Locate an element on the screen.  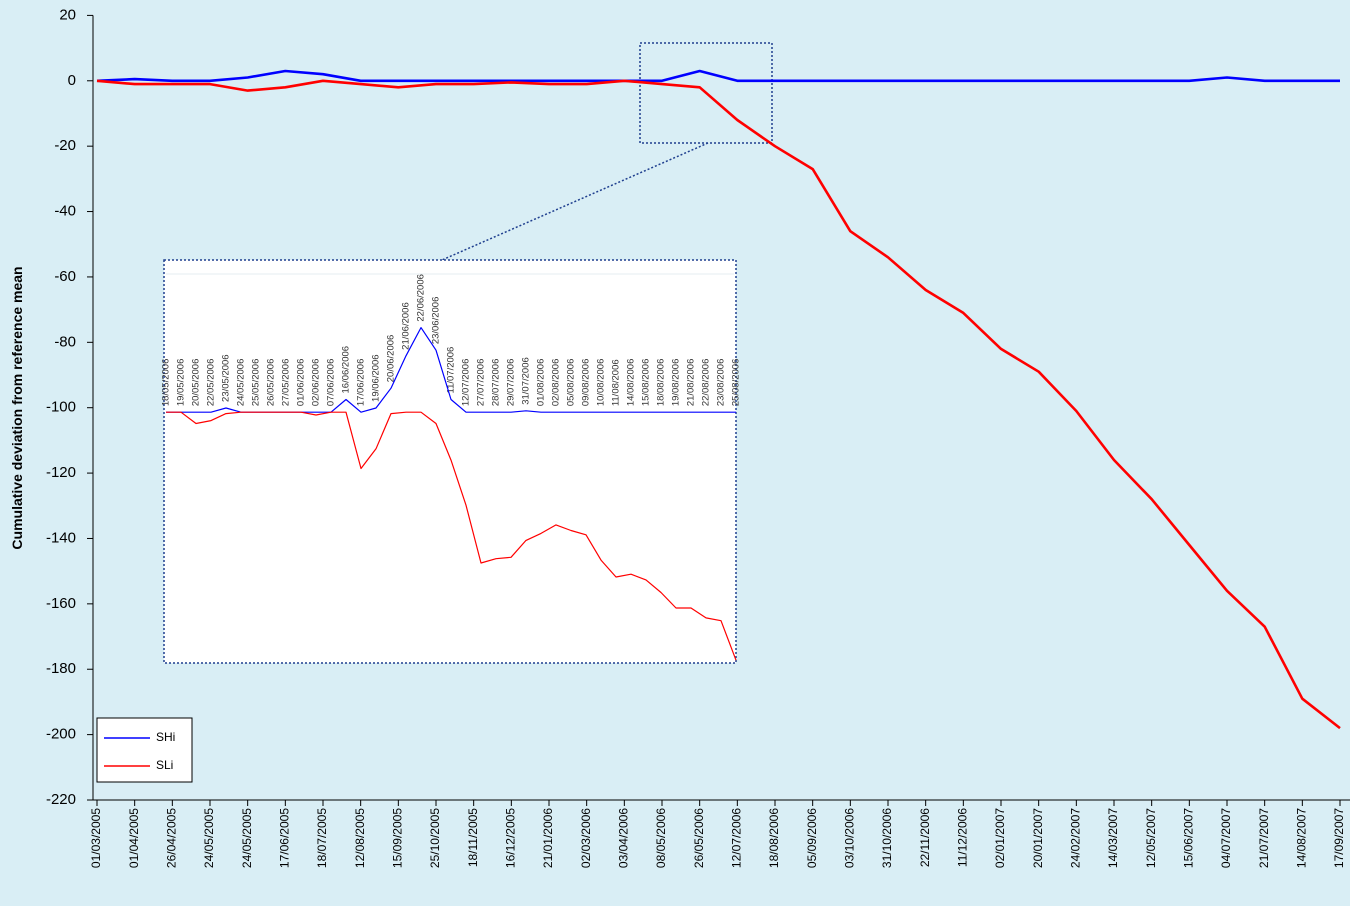
y-tick-label: -120 is located at coordinates (61, 472).